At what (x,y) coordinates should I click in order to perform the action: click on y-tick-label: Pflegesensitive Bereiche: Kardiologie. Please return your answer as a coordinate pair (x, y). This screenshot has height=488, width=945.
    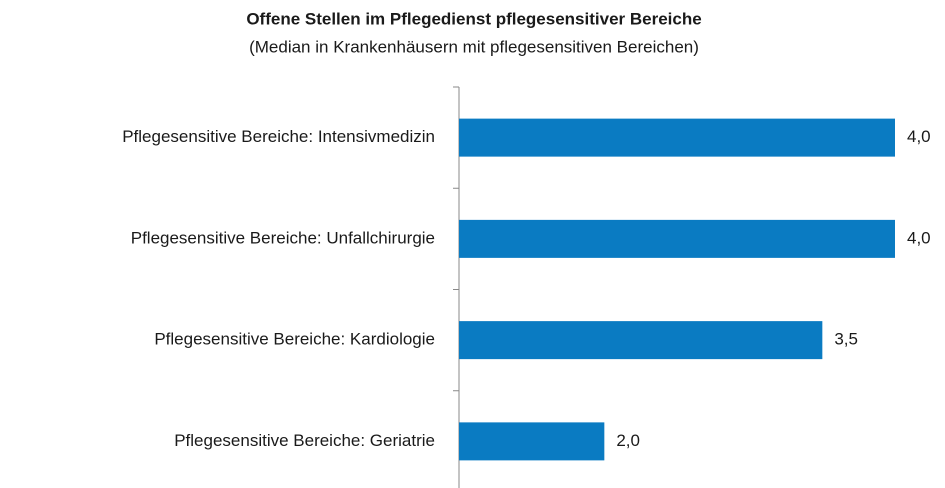
    Looking at the image, I should click on (294, 339).